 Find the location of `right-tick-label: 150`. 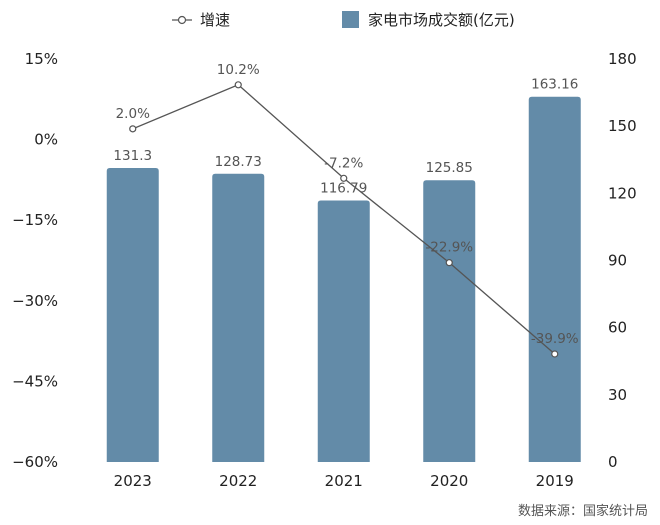

right-tick-label: 150 is located at coordinates (622, 126).